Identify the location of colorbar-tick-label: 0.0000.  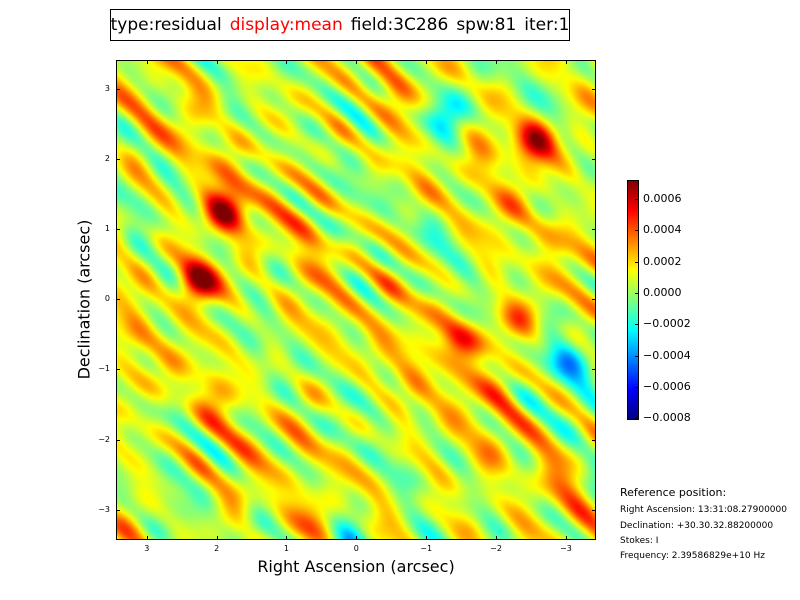
(662, 292).